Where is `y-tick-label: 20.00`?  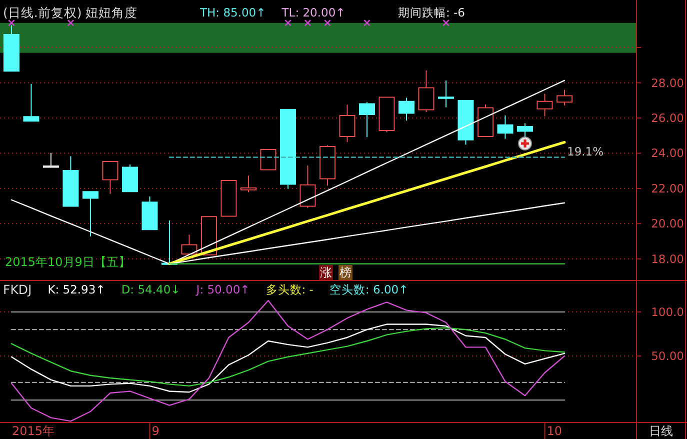 y-tick-label: 20.00 is located at coordinates (667, 223).